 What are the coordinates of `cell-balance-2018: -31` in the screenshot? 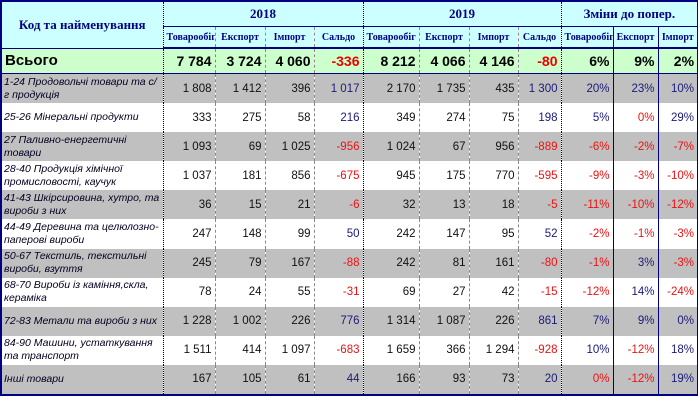 It's located at (339, 292).